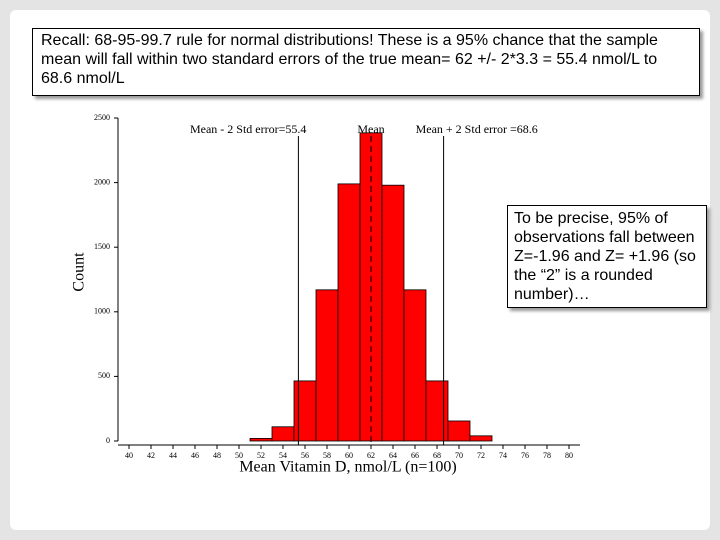 The width and height of the screenshot is (720, 540). Describe the element at coordinates (195, 455) in the screenshot. I see `x-tick-label: 46` at that location.